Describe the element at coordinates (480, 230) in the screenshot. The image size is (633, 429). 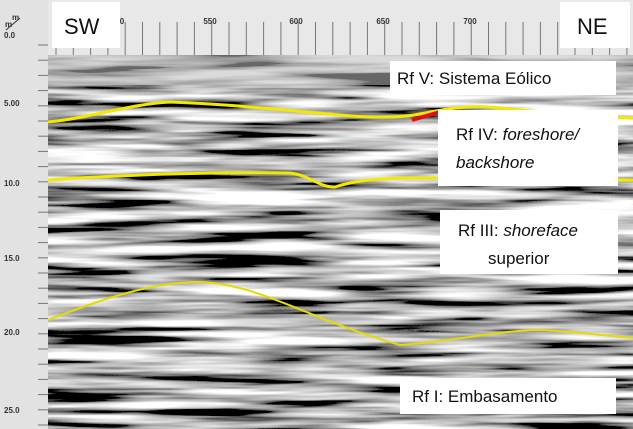
I see `annotation-part: Rf III:` at that location.